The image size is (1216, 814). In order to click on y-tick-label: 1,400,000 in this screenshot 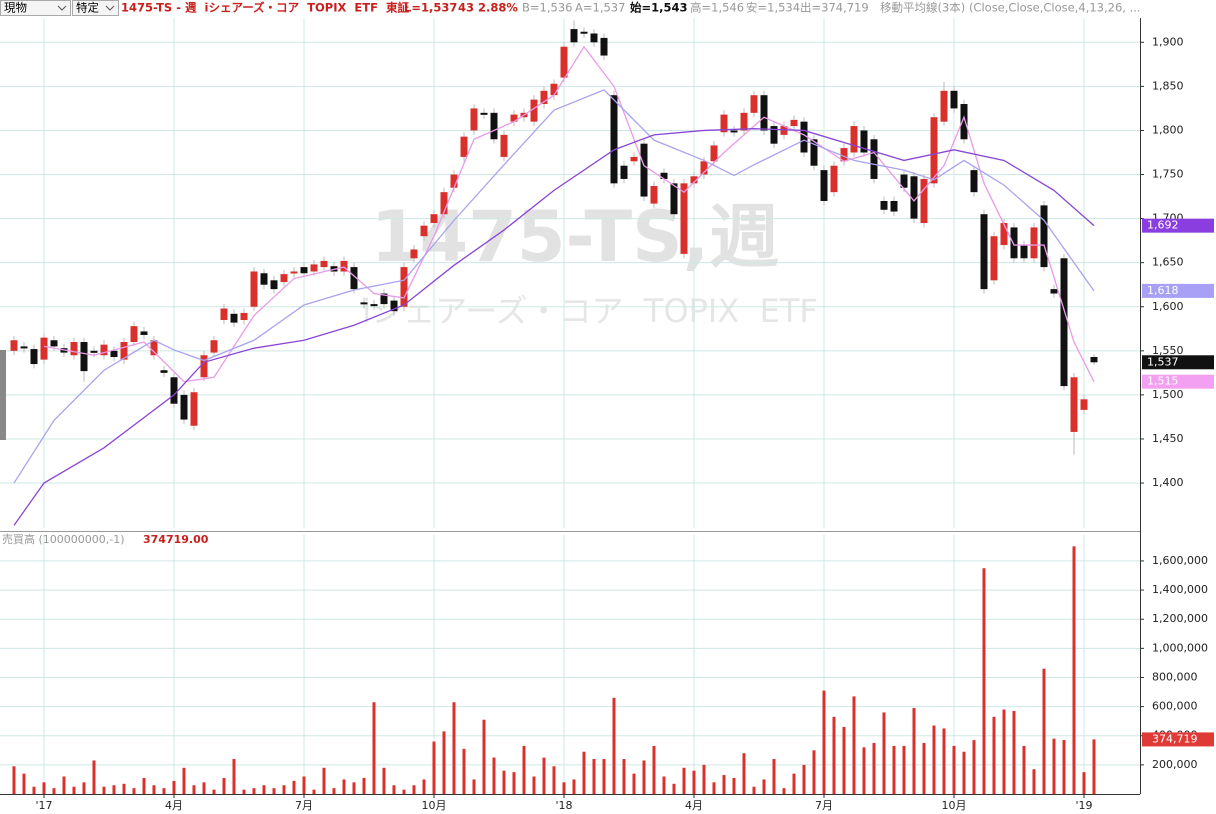, I will do `click(1180, 589)`.